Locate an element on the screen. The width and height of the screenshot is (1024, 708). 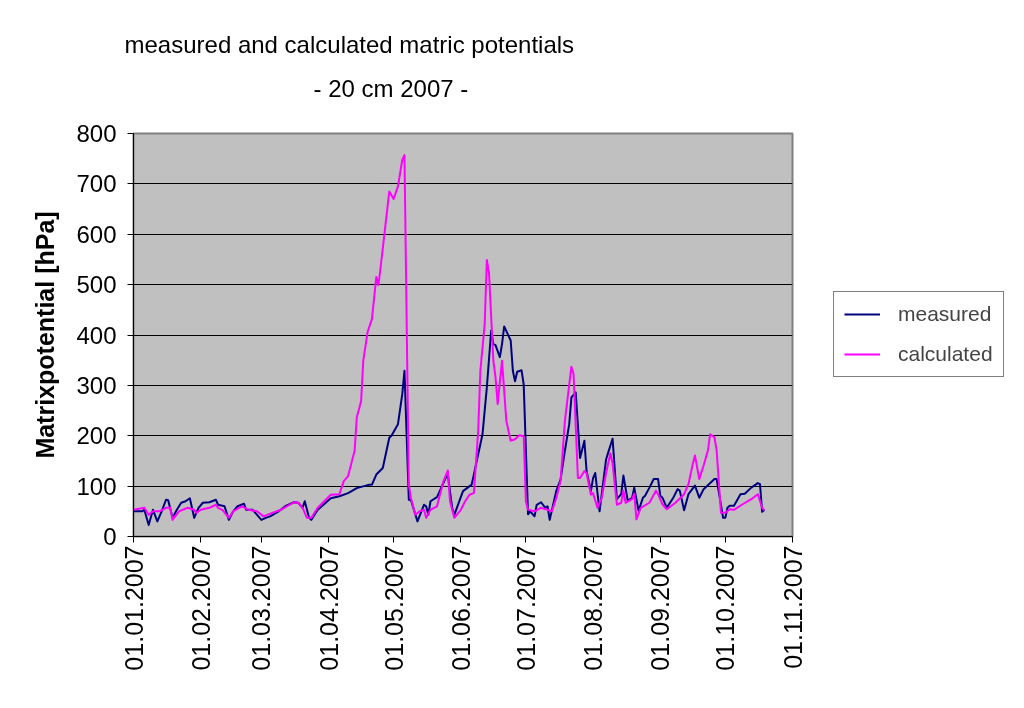
x-tick-label: 01.09.2007 is located at coordinates (660, 608).